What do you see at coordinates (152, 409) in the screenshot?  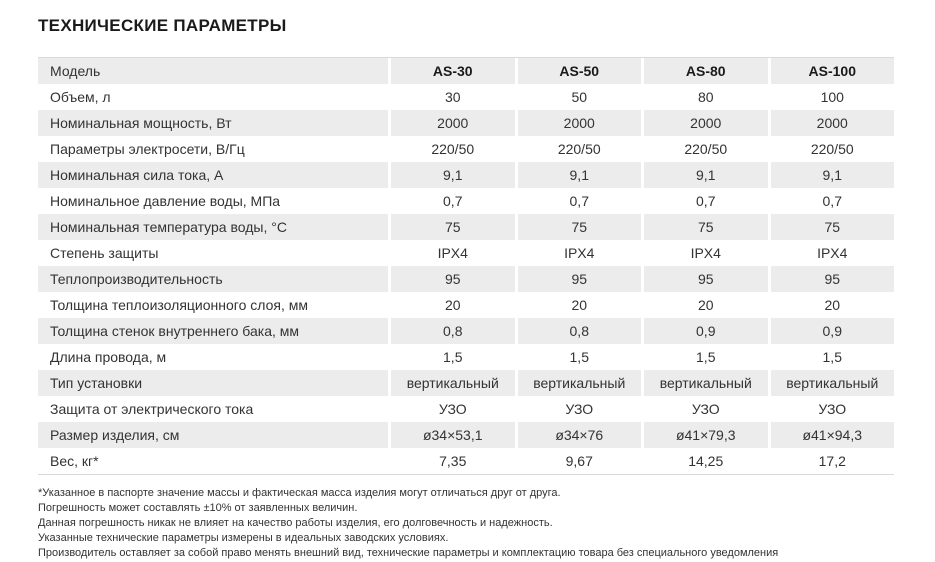 I see `row-label: Защита от электрического тока` at bounding box center [152, 409].